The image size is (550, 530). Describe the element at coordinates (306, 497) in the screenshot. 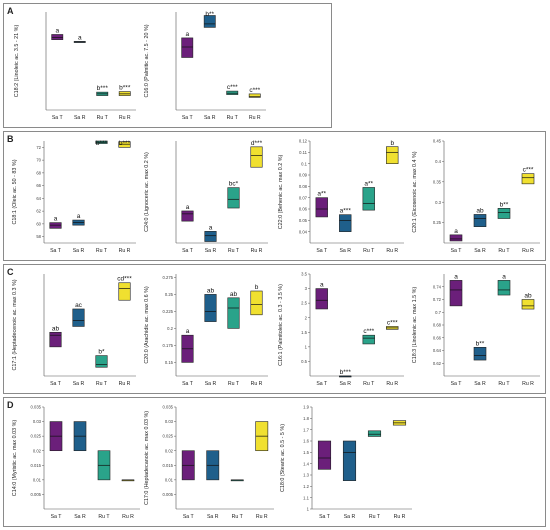

I see `y-tick-label: 1.1` at that location.